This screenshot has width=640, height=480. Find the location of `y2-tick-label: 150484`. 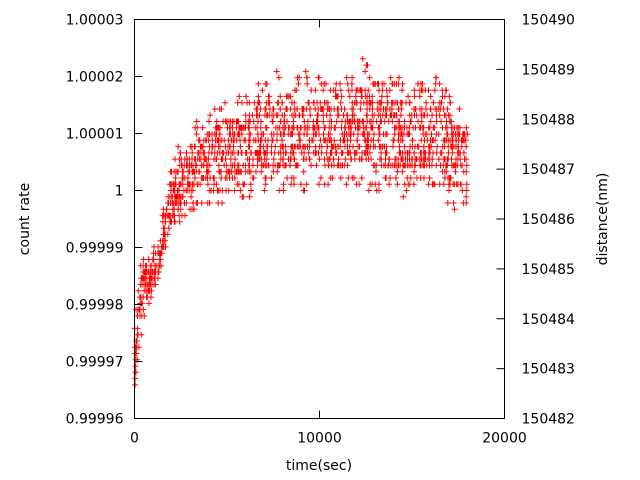

y2-tick-label: 150484 is located at coordinates (549, 320).